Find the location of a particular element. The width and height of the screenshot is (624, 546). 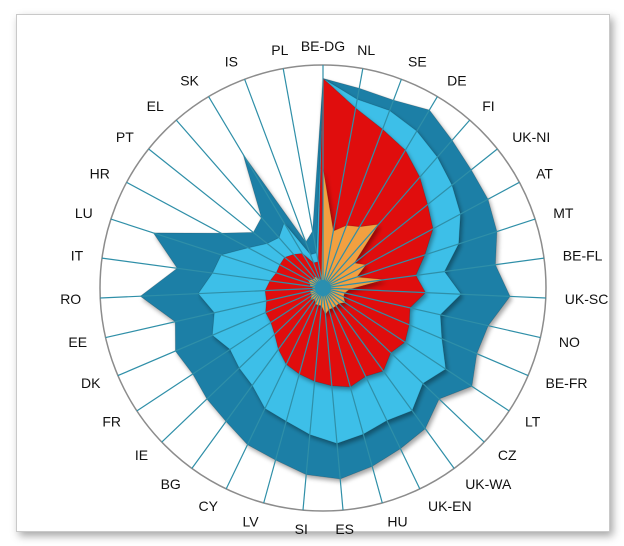

category-label: BE-FL is located at coordinates (583, 256).